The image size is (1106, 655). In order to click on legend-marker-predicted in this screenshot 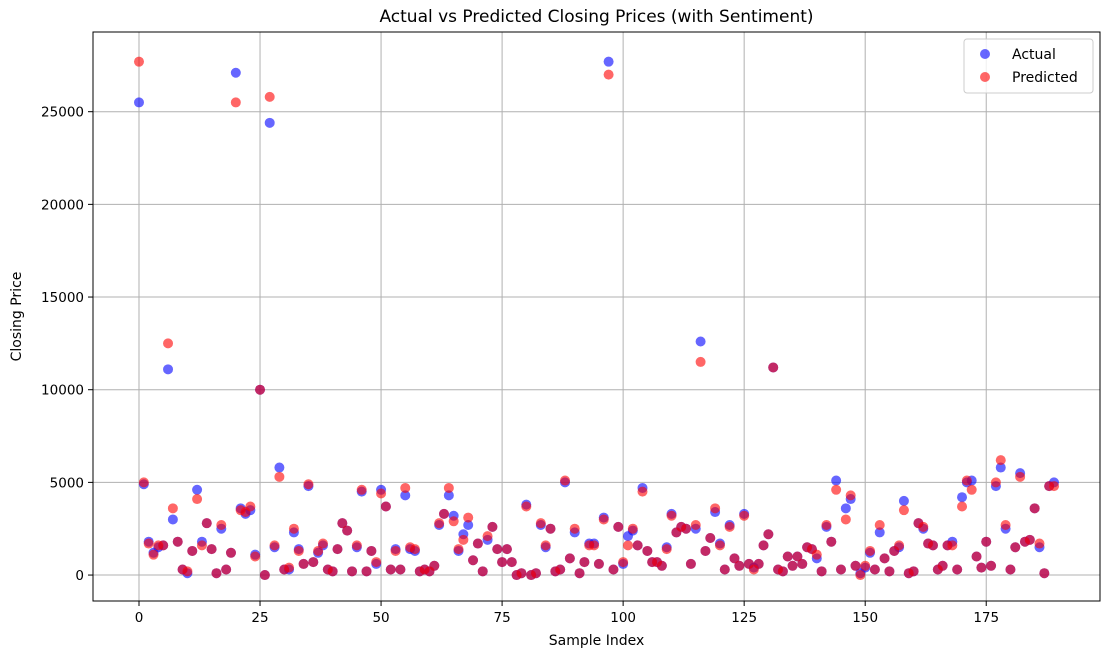, I will do `click(985, 77)`.